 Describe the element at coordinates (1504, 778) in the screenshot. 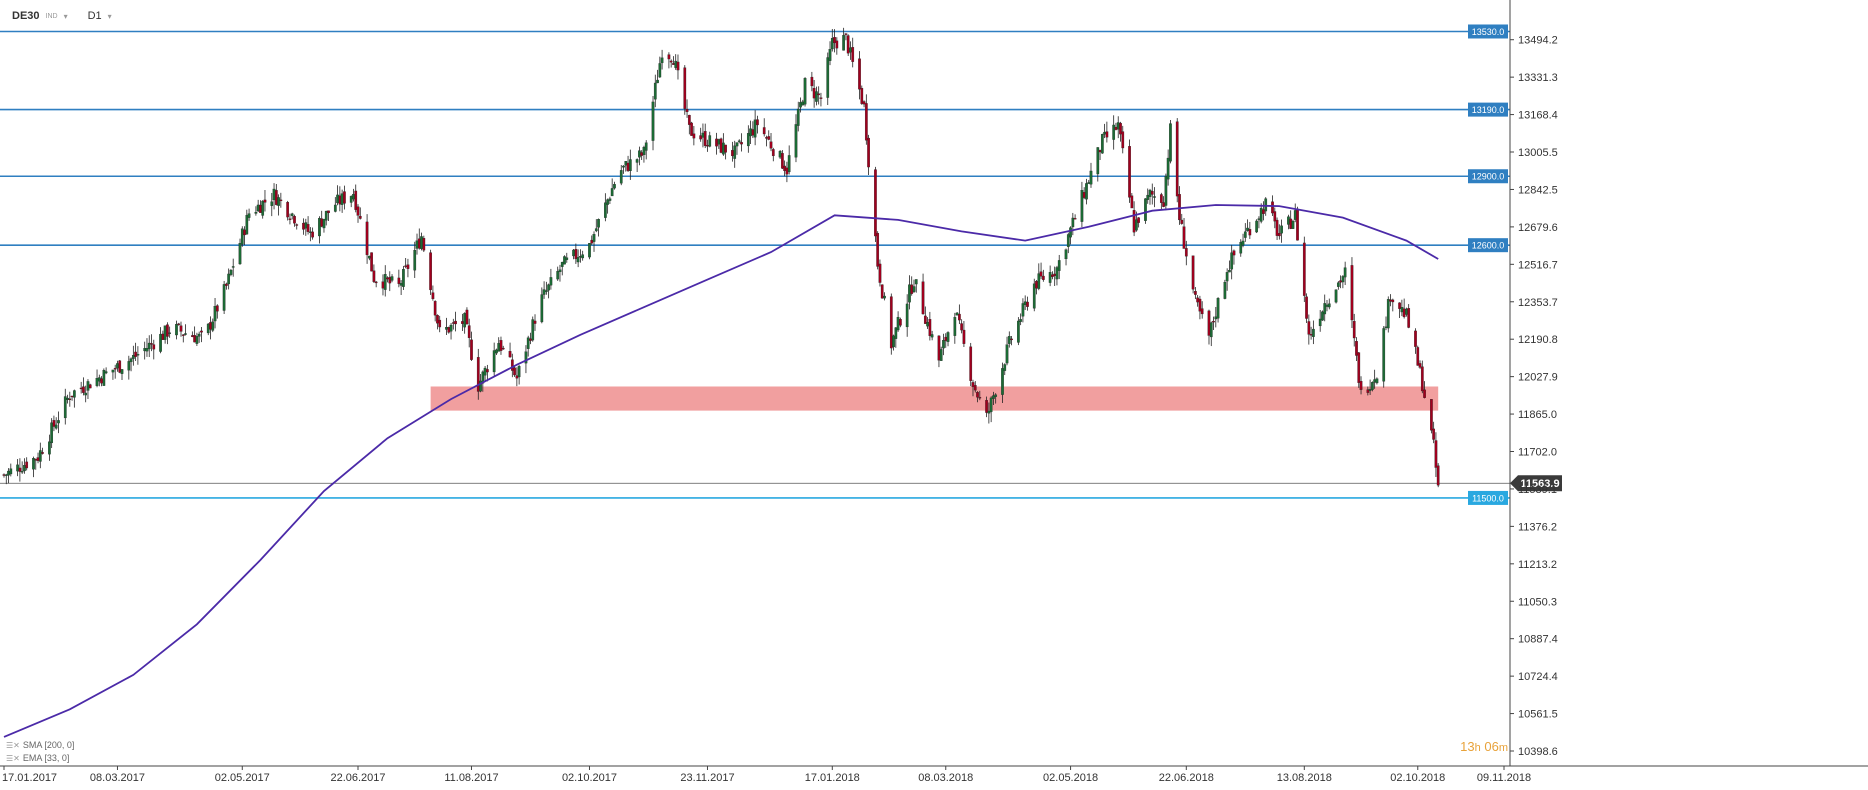

I see `x-tick-label: 09.11.2018` at that location.